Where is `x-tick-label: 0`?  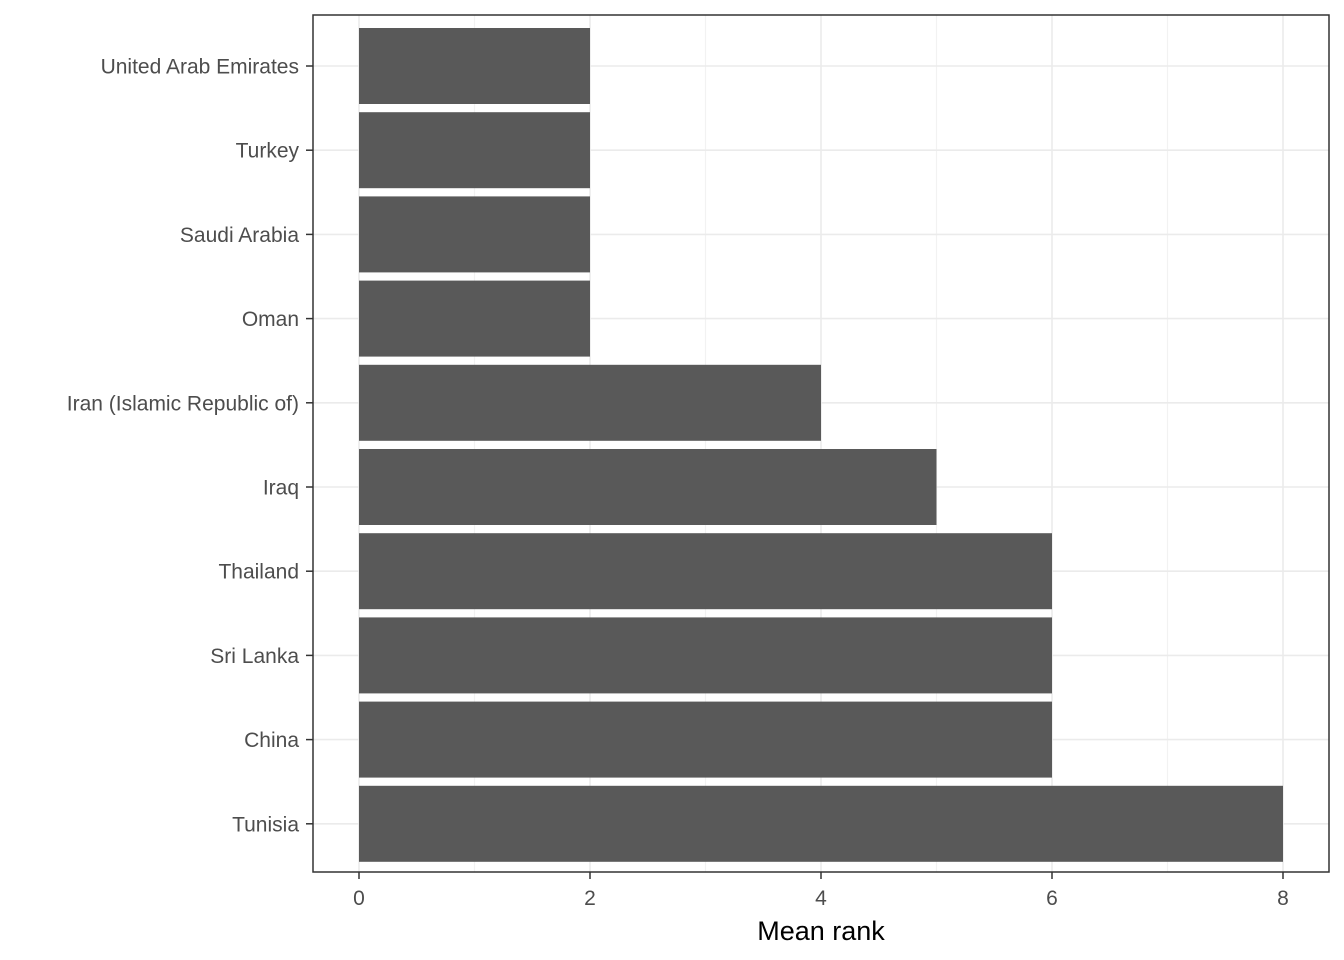 x-tick-label: 0 is located at coordinates (359, 898).